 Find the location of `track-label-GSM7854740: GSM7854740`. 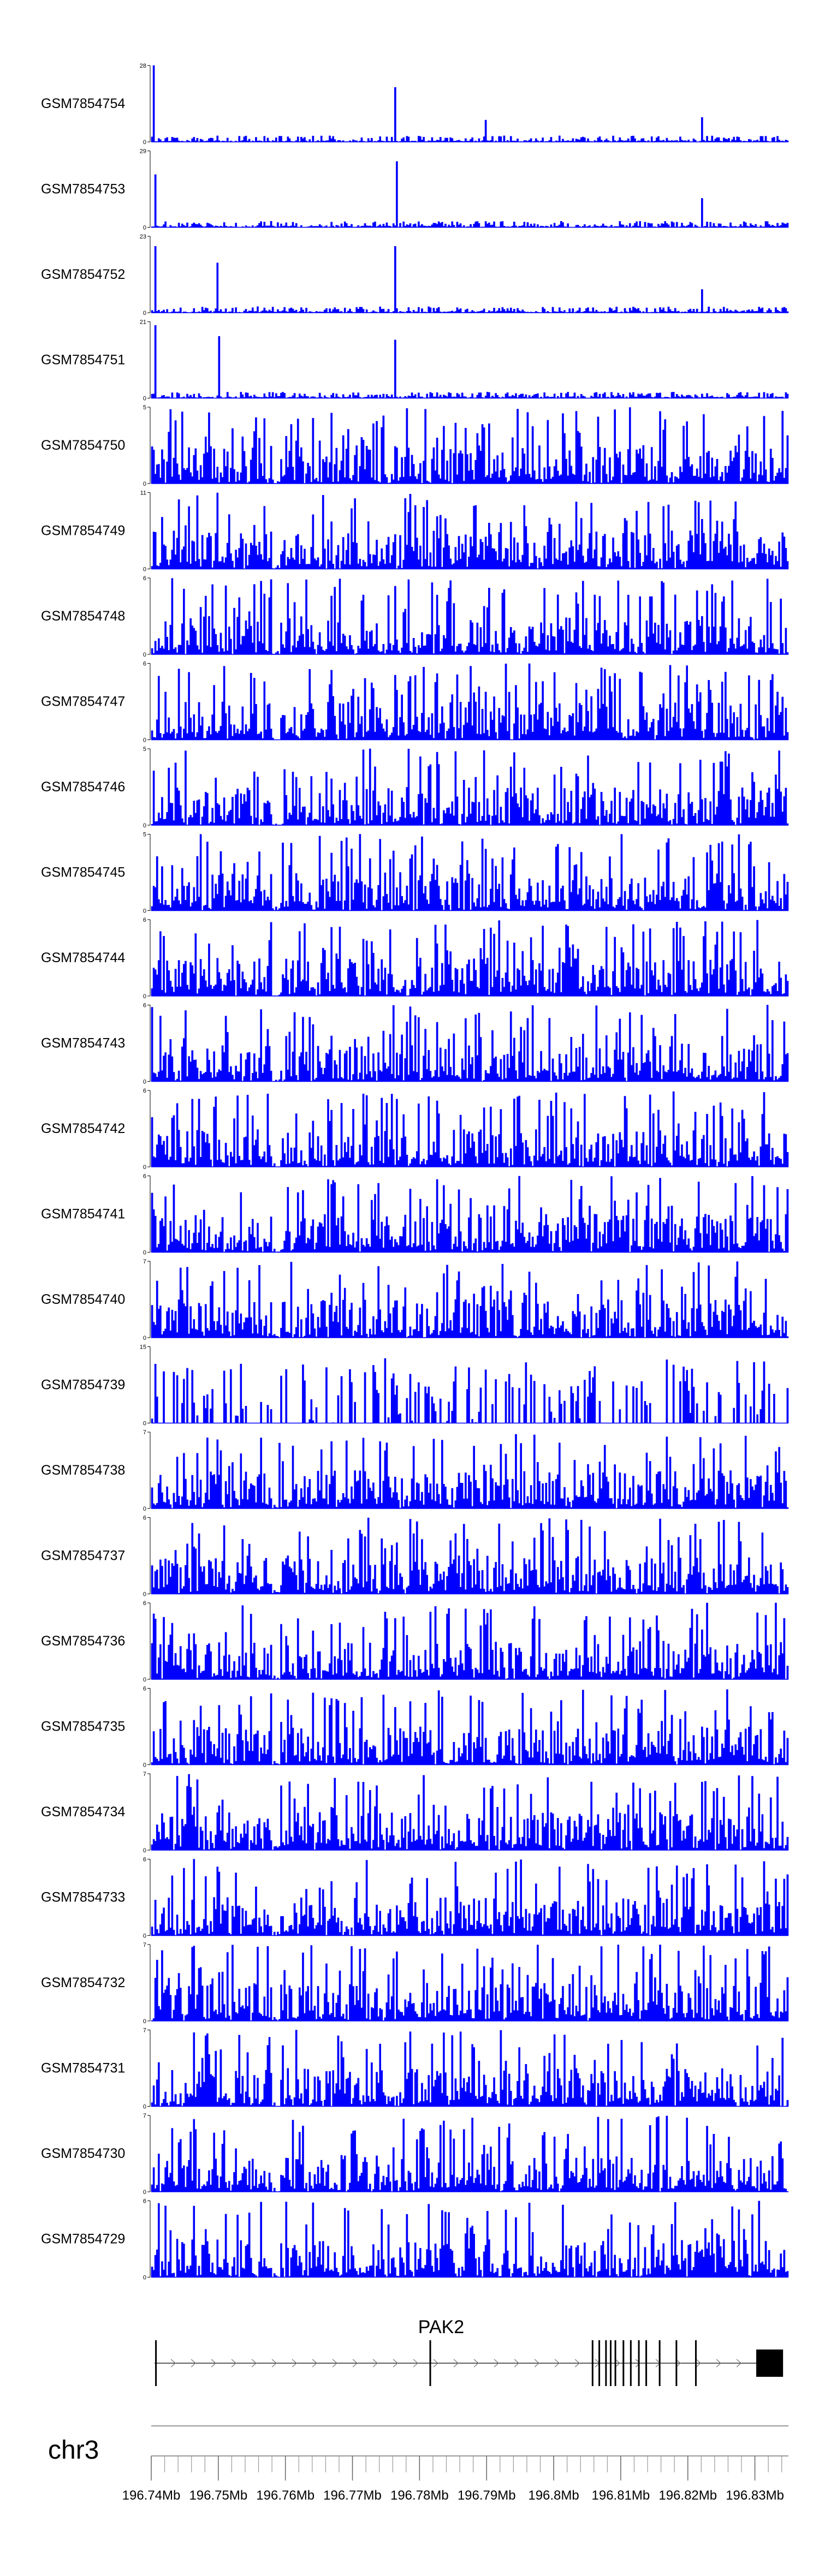

track-label-GSM7854740: GSM7854740 is located at coordinates (83, 1299).